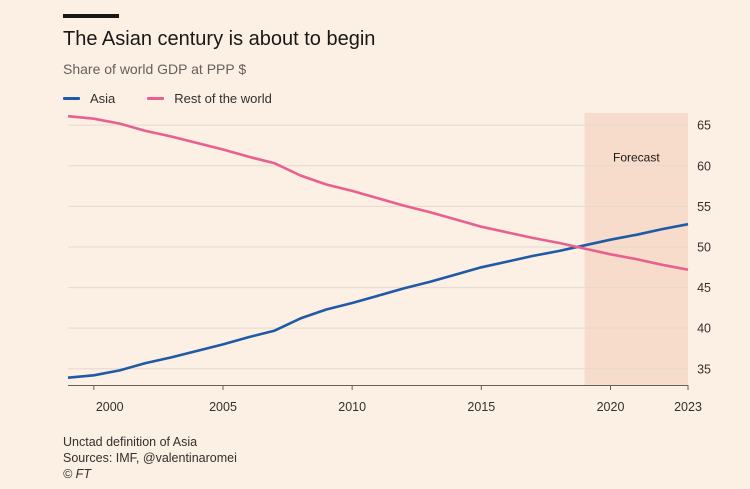 This screenshot has width=750, height=489. What do you see at coordinates (481, 407) in the screenshot?
I see `x-tick-label-2015: 2015` at bounding box center [481, 407].